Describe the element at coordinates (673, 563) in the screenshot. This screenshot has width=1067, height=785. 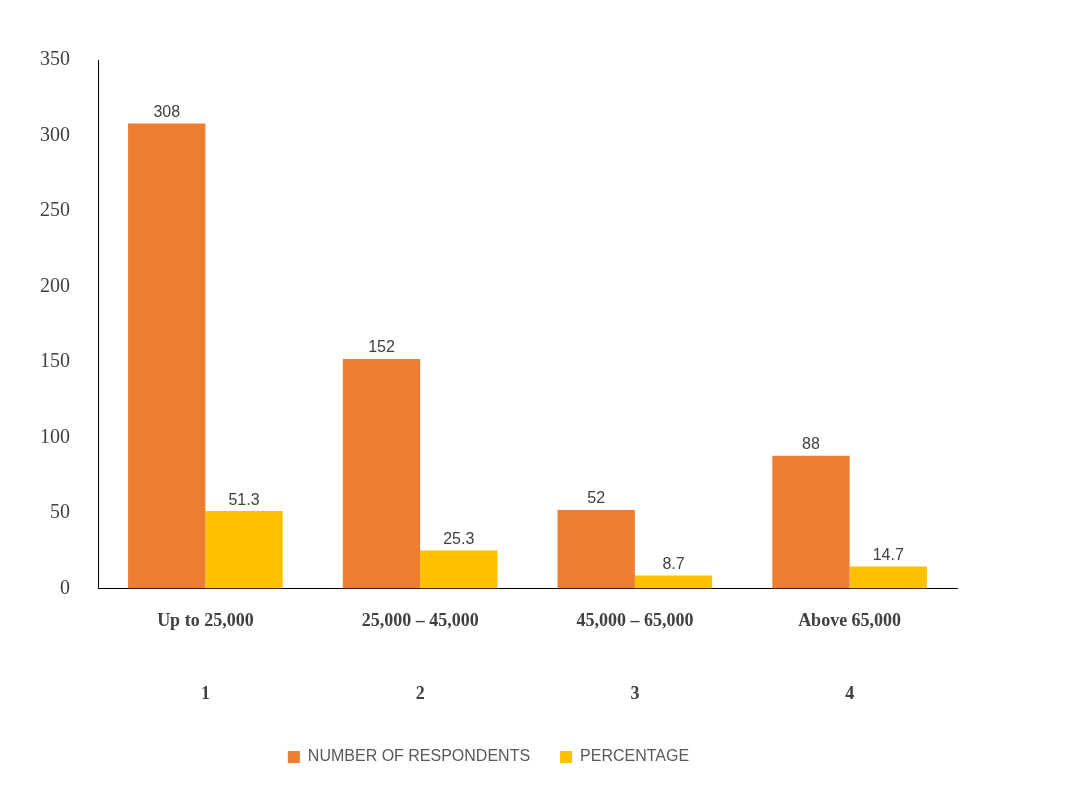
I see `data-label: 8.7` at that location.